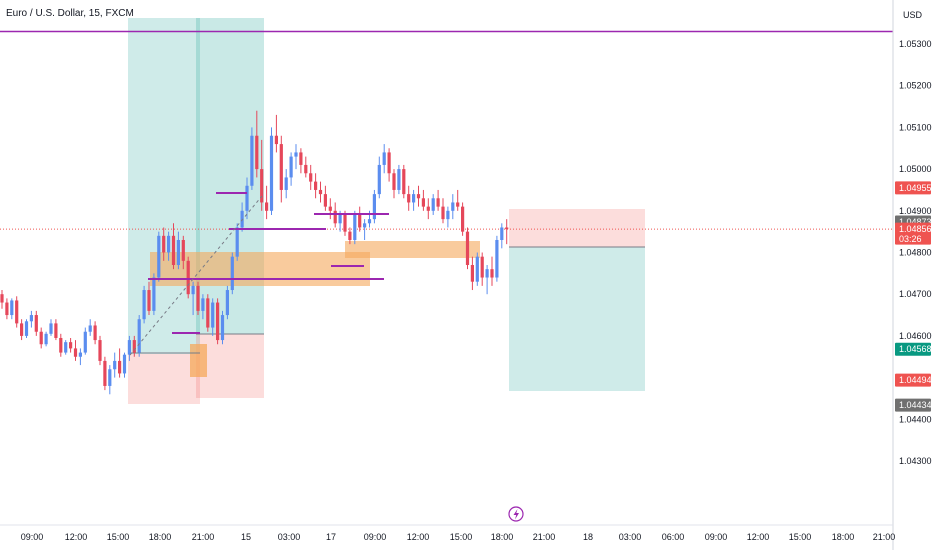 The width and height of the screenshot is (932, 550). I want to click on price-tag-label: 1.04568, so click(915, 349).